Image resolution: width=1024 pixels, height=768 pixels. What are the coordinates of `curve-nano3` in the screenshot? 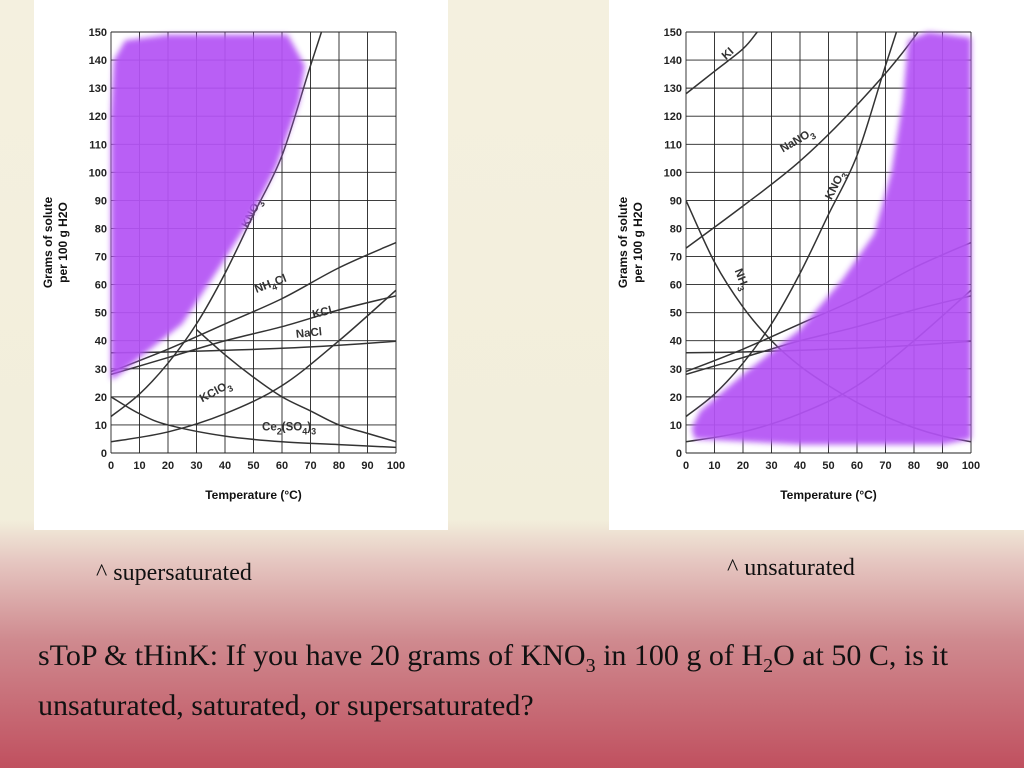 It's located at (802, 140).